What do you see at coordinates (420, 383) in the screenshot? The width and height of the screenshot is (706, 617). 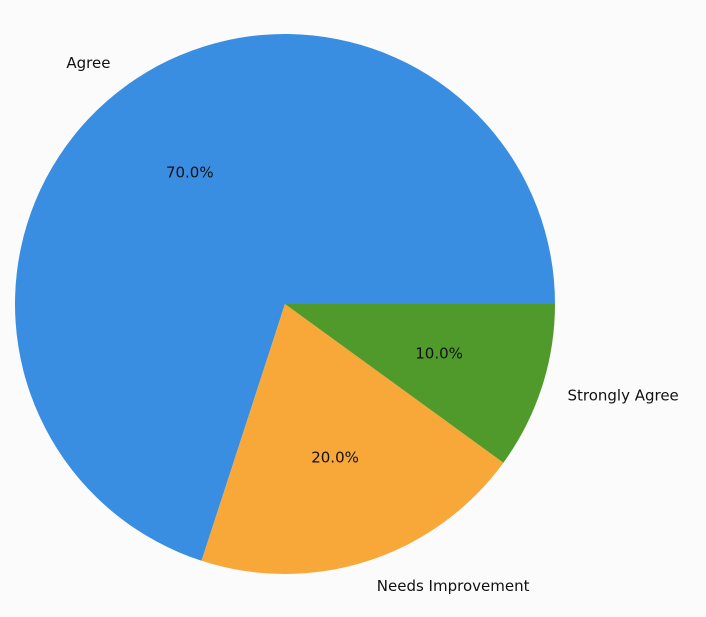 I see `pie-slice` at bounding box center [420, 383].